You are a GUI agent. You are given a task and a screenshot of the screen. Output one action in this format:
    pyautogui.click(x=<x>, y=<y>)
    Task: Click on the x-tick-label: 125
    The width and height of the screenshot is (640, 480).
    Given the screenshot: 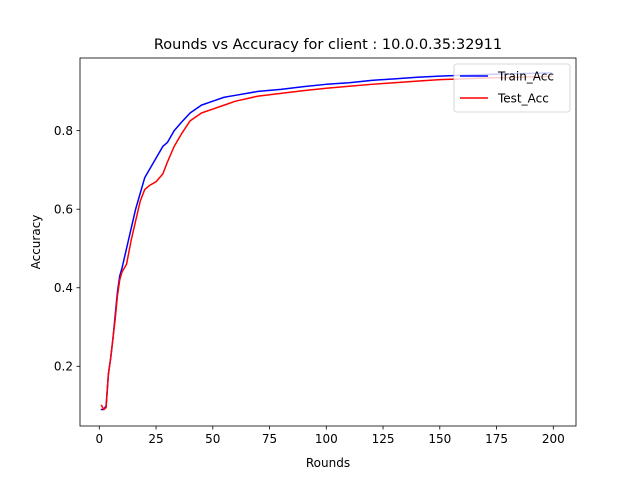 What is the action you would take?
    pyautogui.click(x=383, y=439)
    